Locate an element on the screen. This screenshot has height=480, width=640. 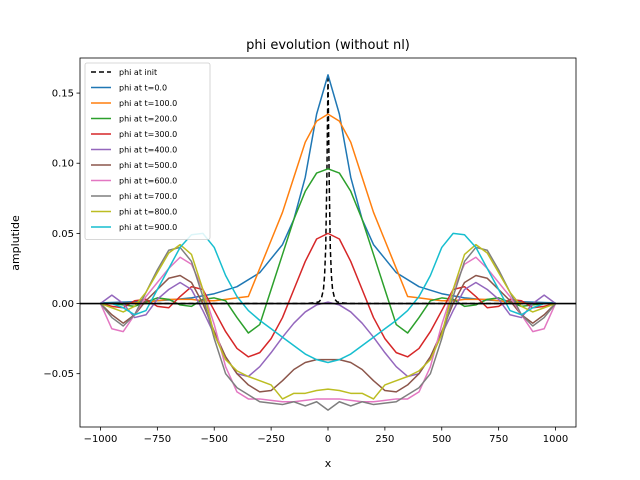
x-axis: −1000 −750 −500 −250 0 250 500 750 1000 is located at coordinates (326, 436).